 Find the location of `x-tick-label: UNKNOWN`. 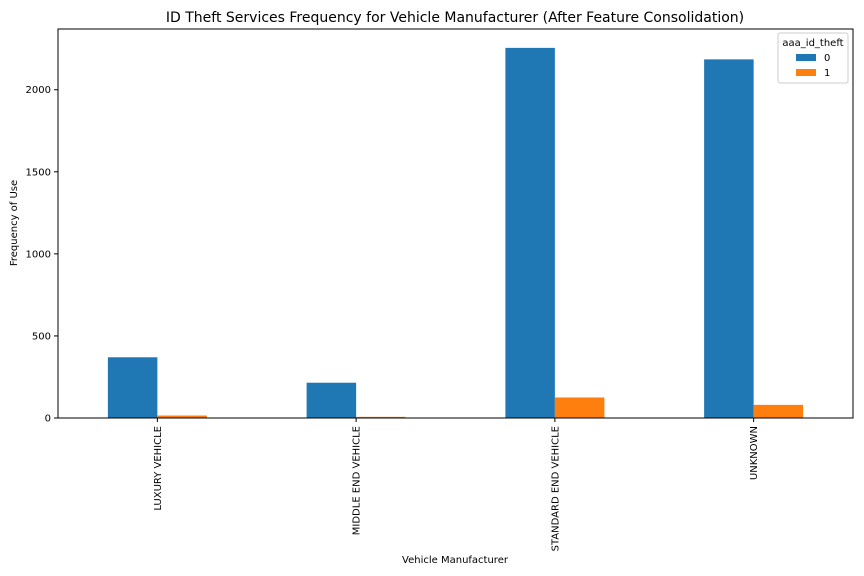

x-tick-label: UNKNOWN is located at coordinates (754, 453).